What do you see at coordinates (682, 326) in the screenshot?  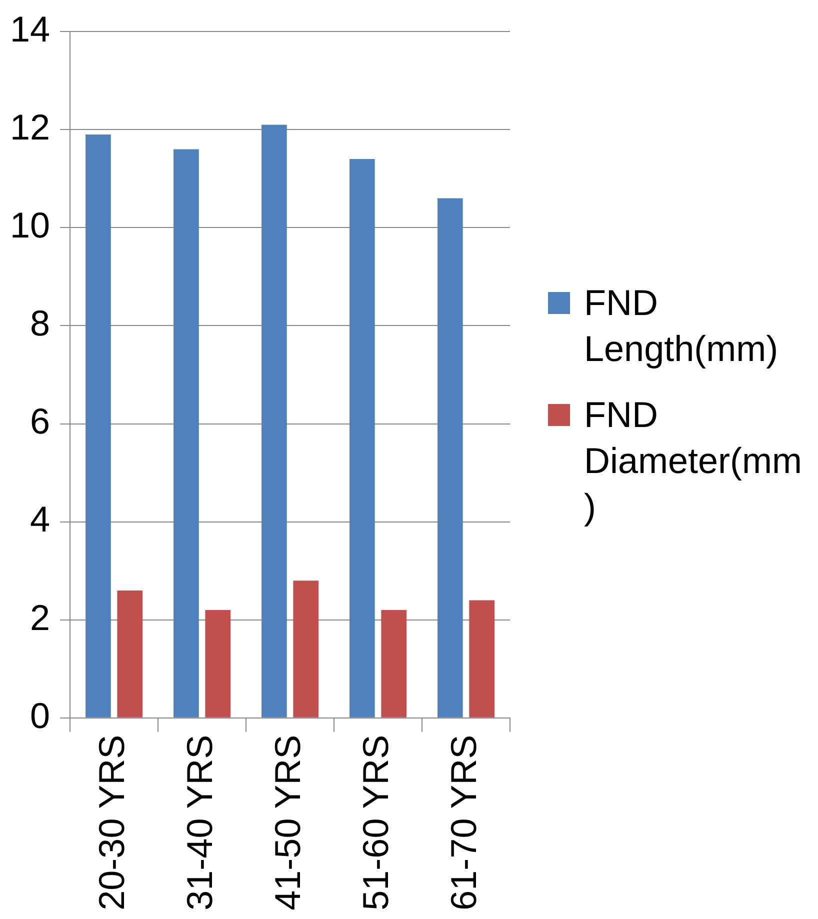 I see `legend-label: FND Length(mm)` at bounding box center [682, 326].